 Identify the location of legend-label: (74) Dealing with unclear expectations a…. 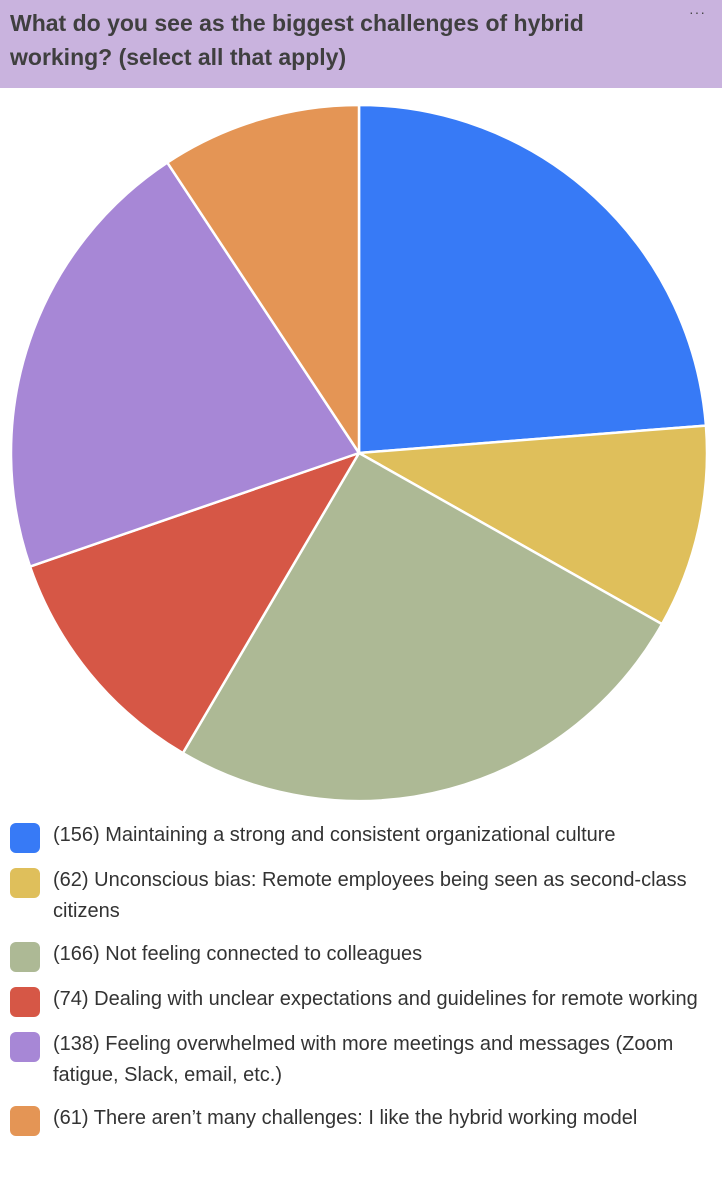
(375, 999).